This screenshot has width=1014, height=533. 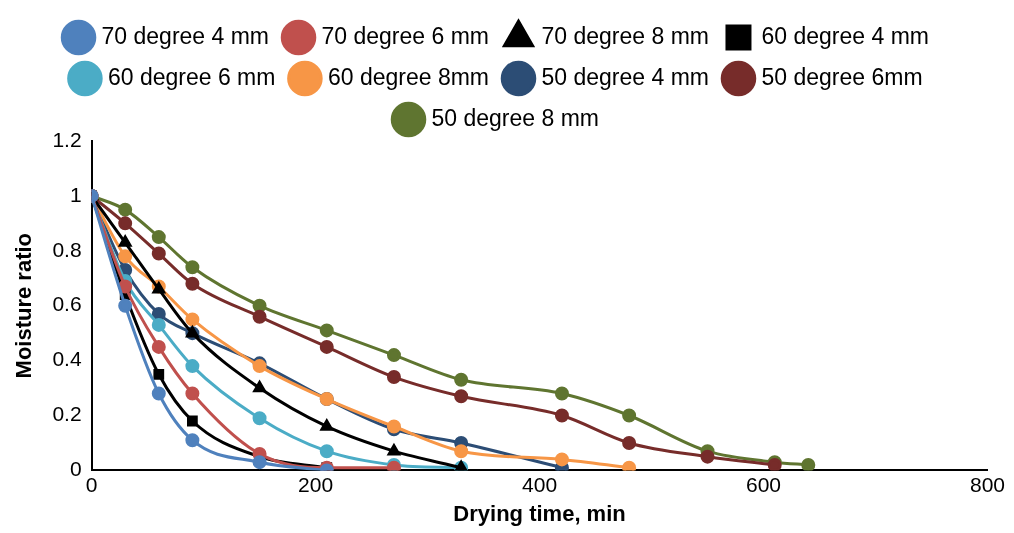 I want to click on y-tick-label: 0.4, so click(x=67, y=359).